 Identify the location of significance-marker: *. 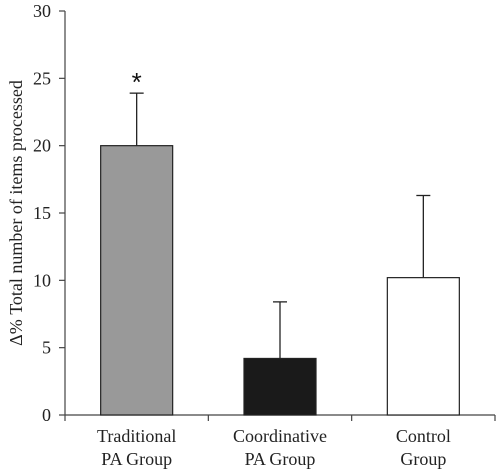
(137, 82).